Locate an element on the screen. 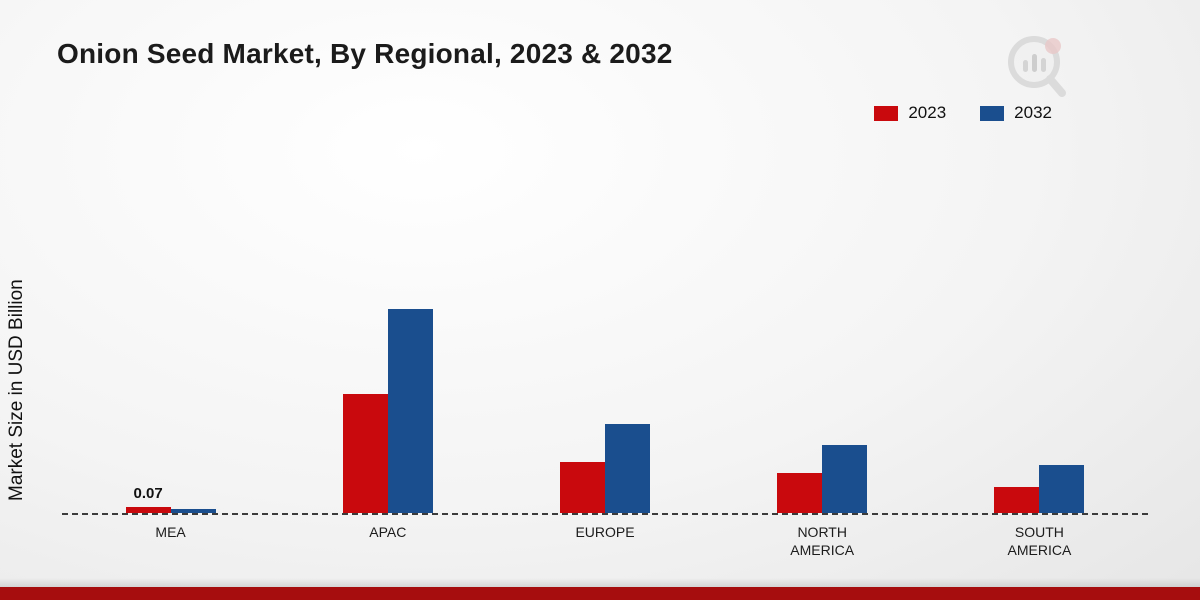  legend-item-2032: 2032 is located at coordinates (1016, 113).